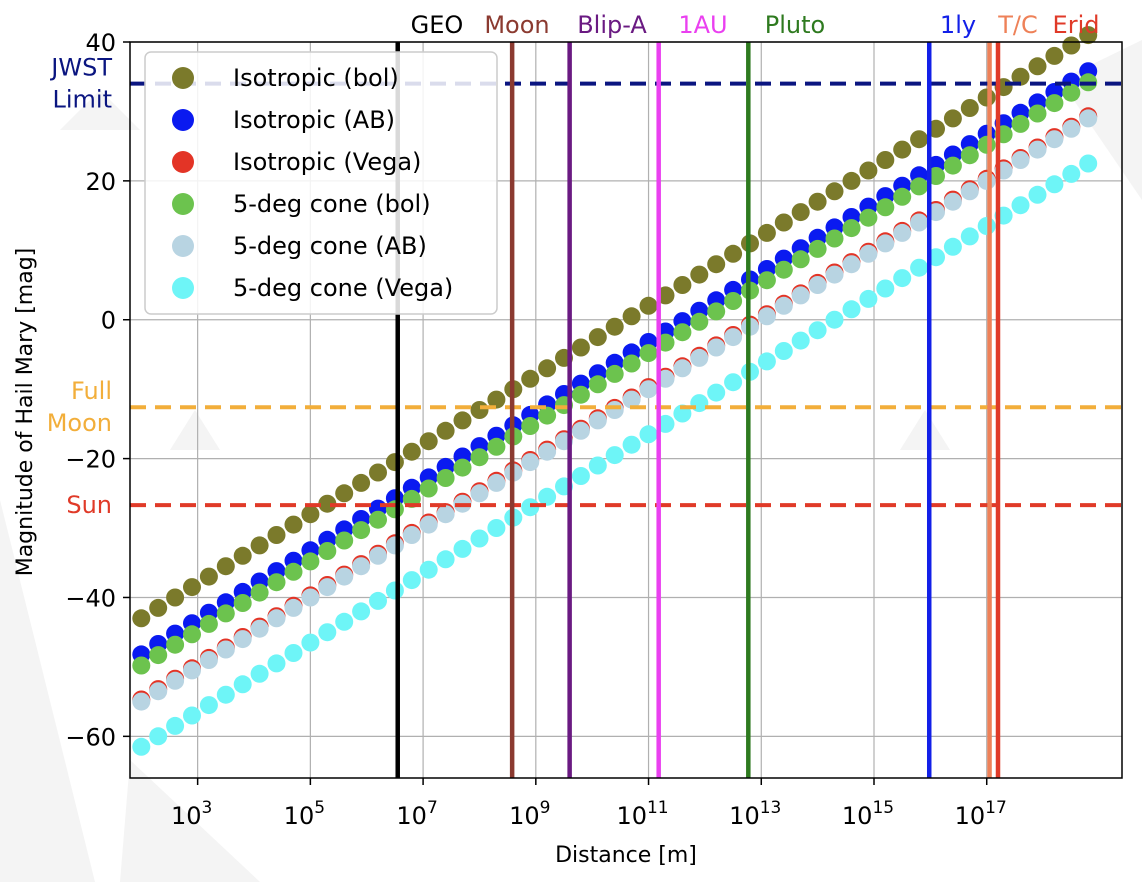 This screenshot has height=886, width=1142. I want to click on reference-line-label: Sun, so click(89, 505).